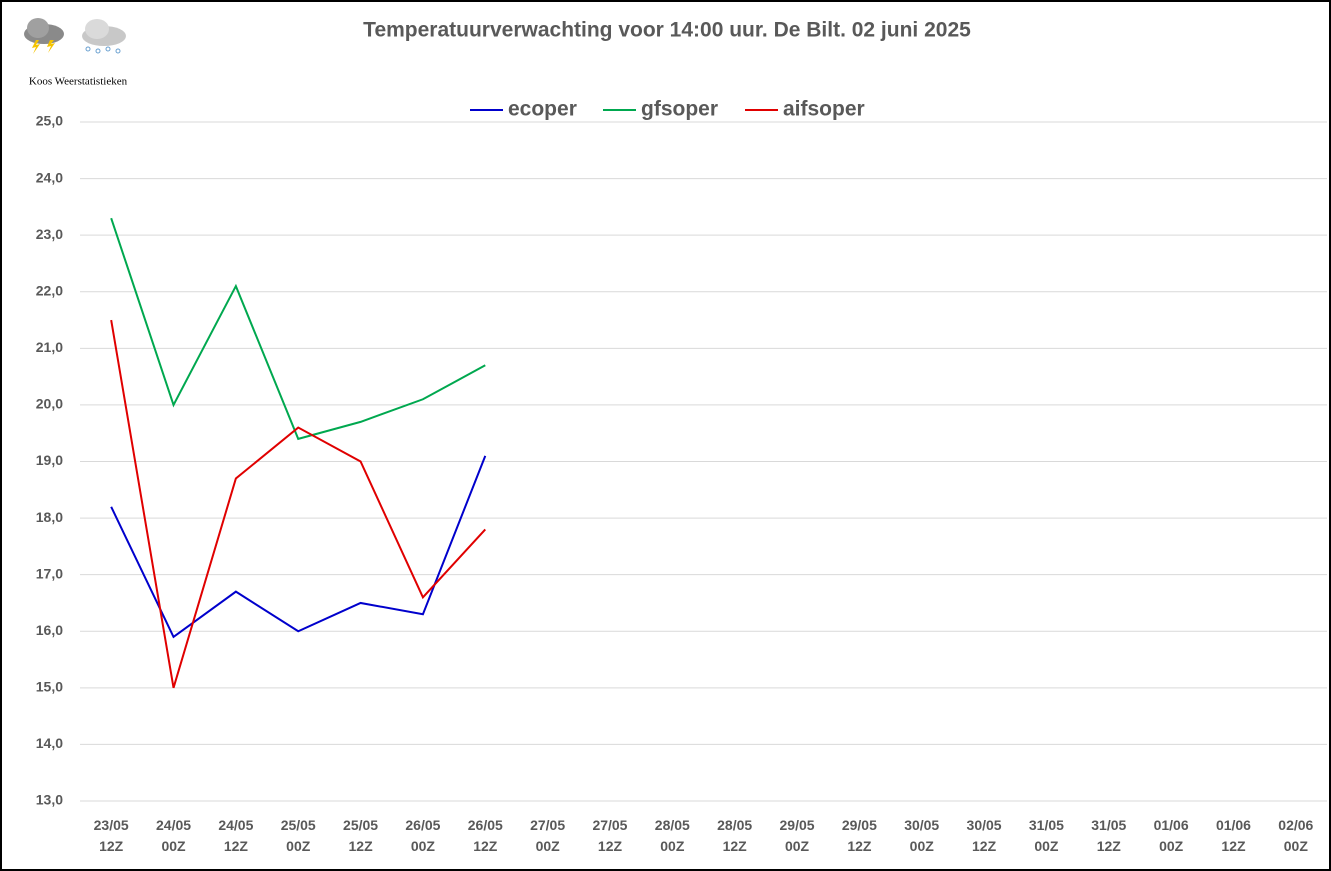 The image size is (1331, 871). I want to click on watermark: Koos Weerstatistieken, so click(78, 82).